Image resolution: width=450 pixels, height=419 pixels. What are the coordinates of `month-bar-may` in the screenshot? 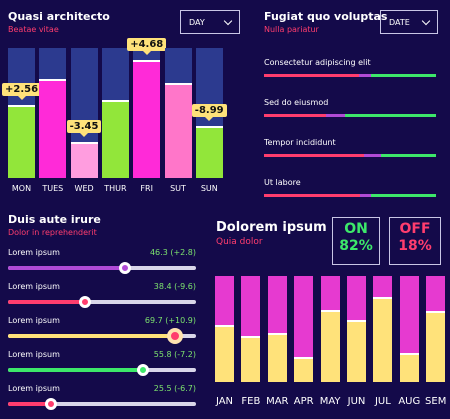 It's located at (330, 329).